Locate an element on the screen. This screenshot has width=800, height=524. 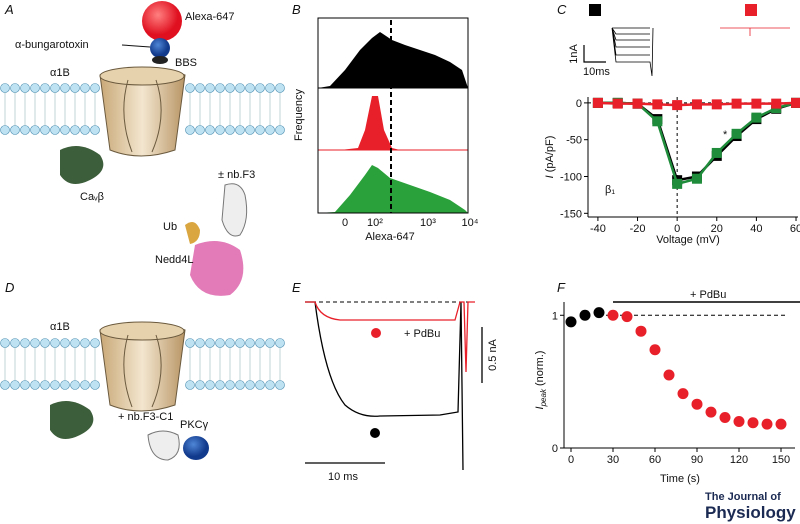
x-tick-label: 30 is located at coordinates (613, 460).